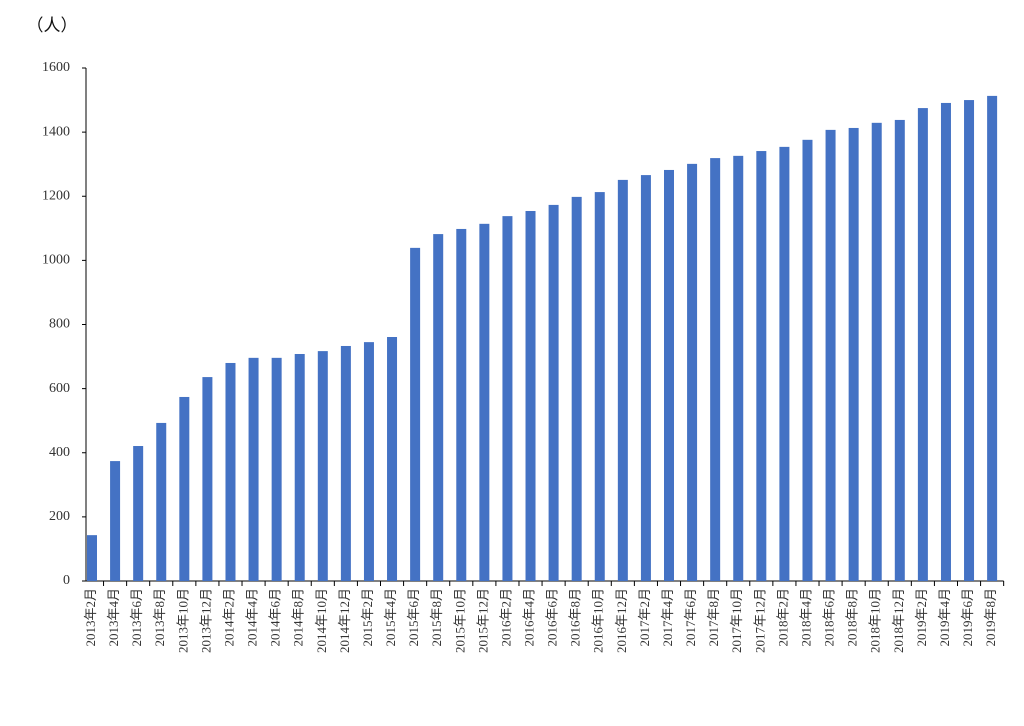  What do you see at coordinates (344, 620) in the screenshot?
I see `x-tick-label: 2014年12月` at bounding box center [344, 620].